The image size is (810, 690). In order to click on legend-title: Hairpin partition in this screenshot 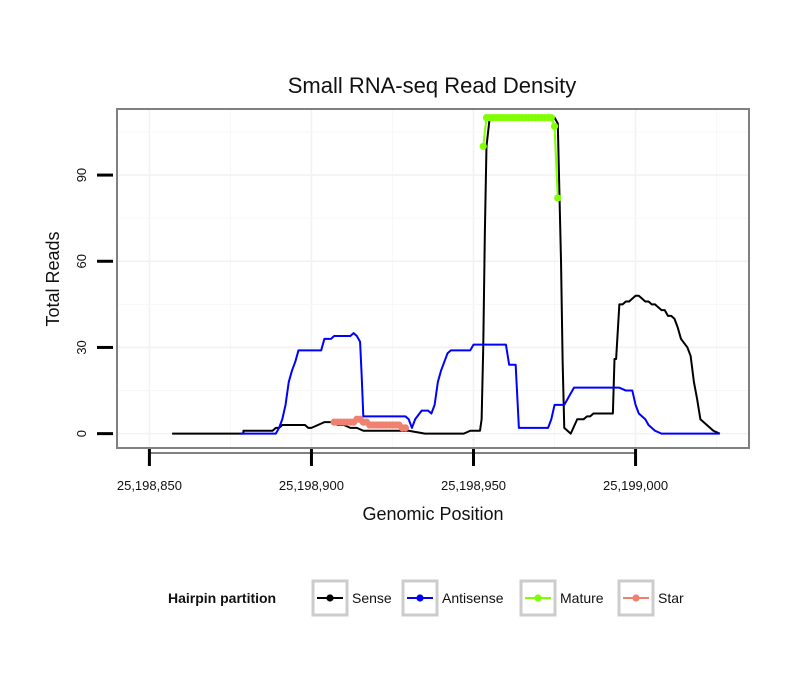, I will do `click(222, 598)`.